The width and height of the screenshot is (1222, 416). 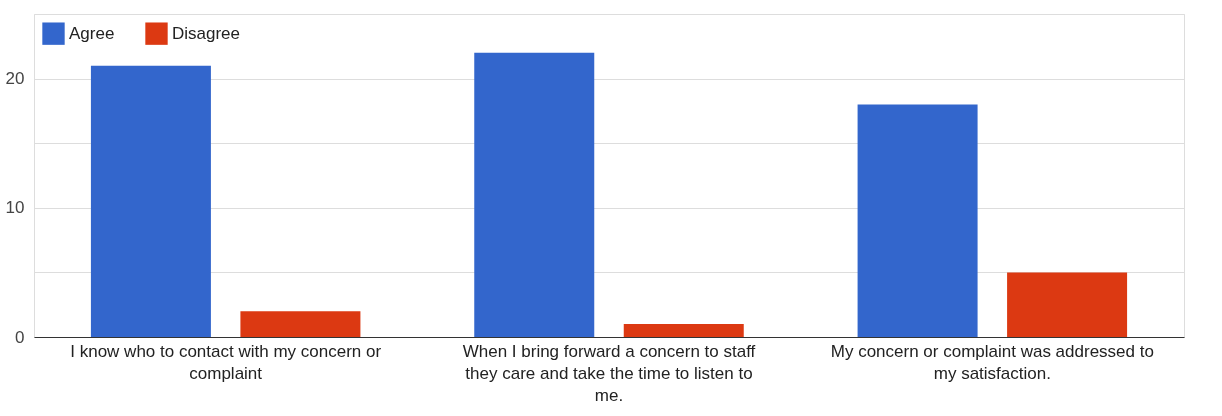 What do you see at coordinates (609, 373) in the screenshot?
I see `x-tick-label: When I bring forward a concern to staff they care and take the time to listen to me.` at bounding box center [609, 373].